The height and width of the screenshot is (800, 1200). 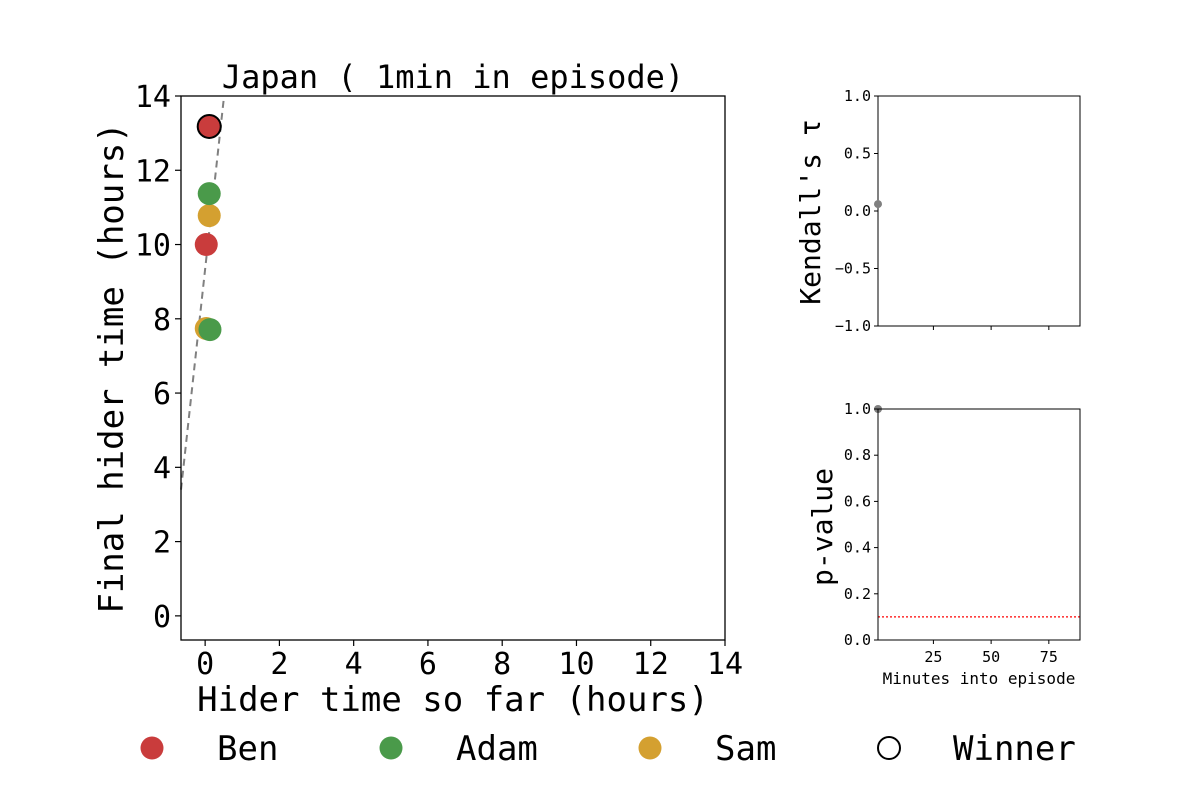 I want to click on legend-label-winner: Winner, so click(x=1014, y=749).